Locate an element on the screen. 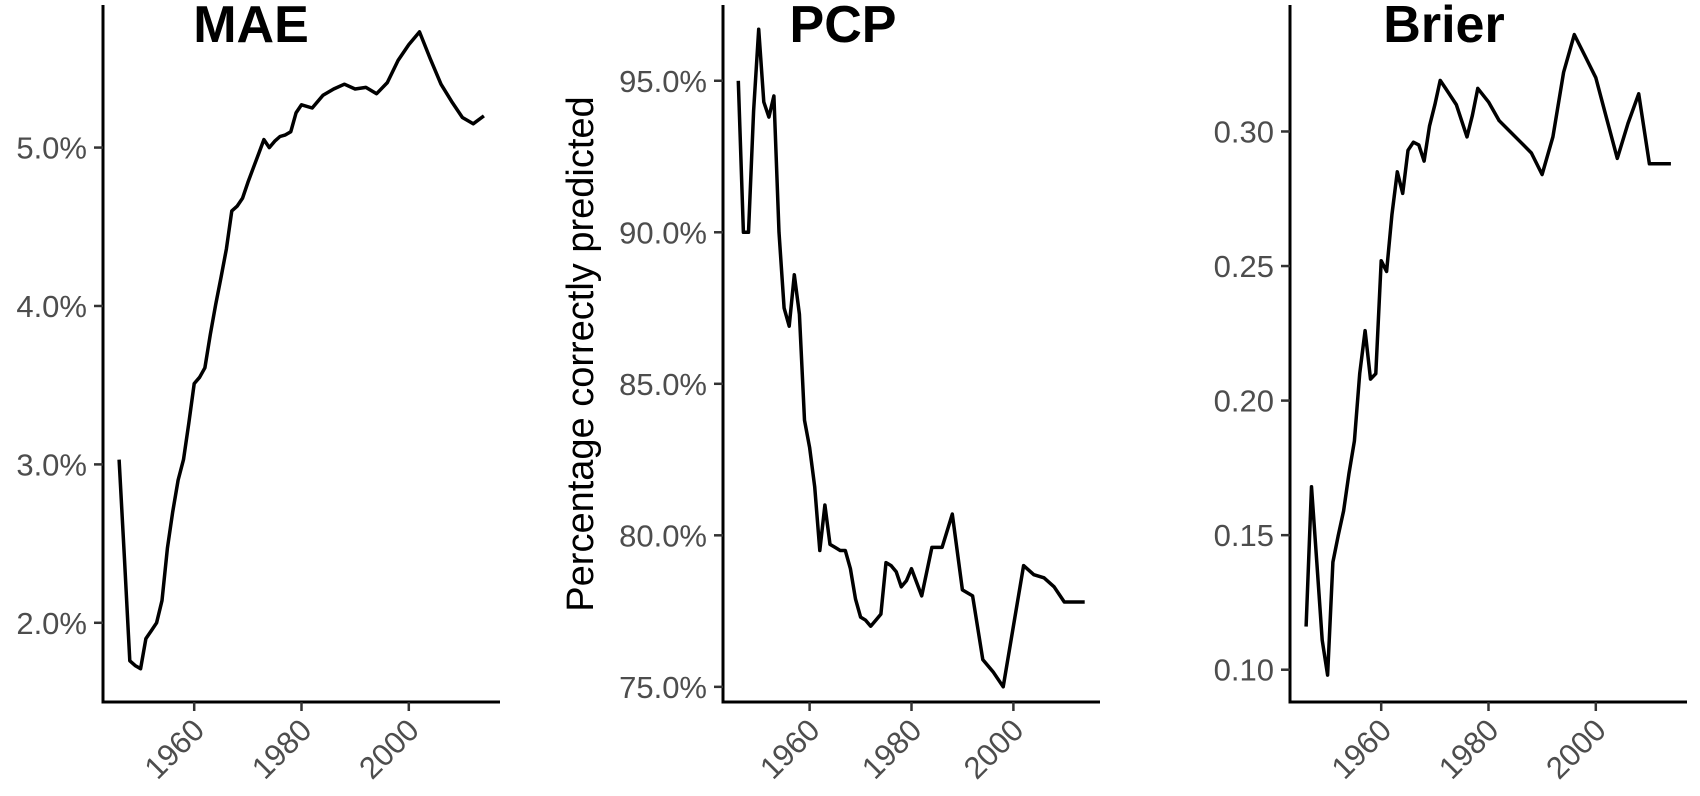 This screenshot has width=1700, height=796. y-tick-label: 5.0% is located at coordinates (51, 148).